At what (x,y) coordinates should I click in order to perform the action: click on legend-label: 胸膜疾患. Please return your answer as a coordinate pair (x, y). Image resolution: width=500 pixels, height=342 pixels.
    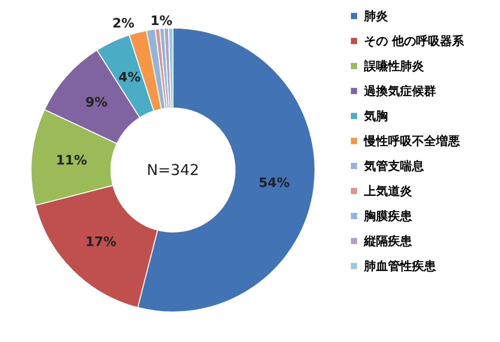
    Looking at the image, I should click on (388, 216).